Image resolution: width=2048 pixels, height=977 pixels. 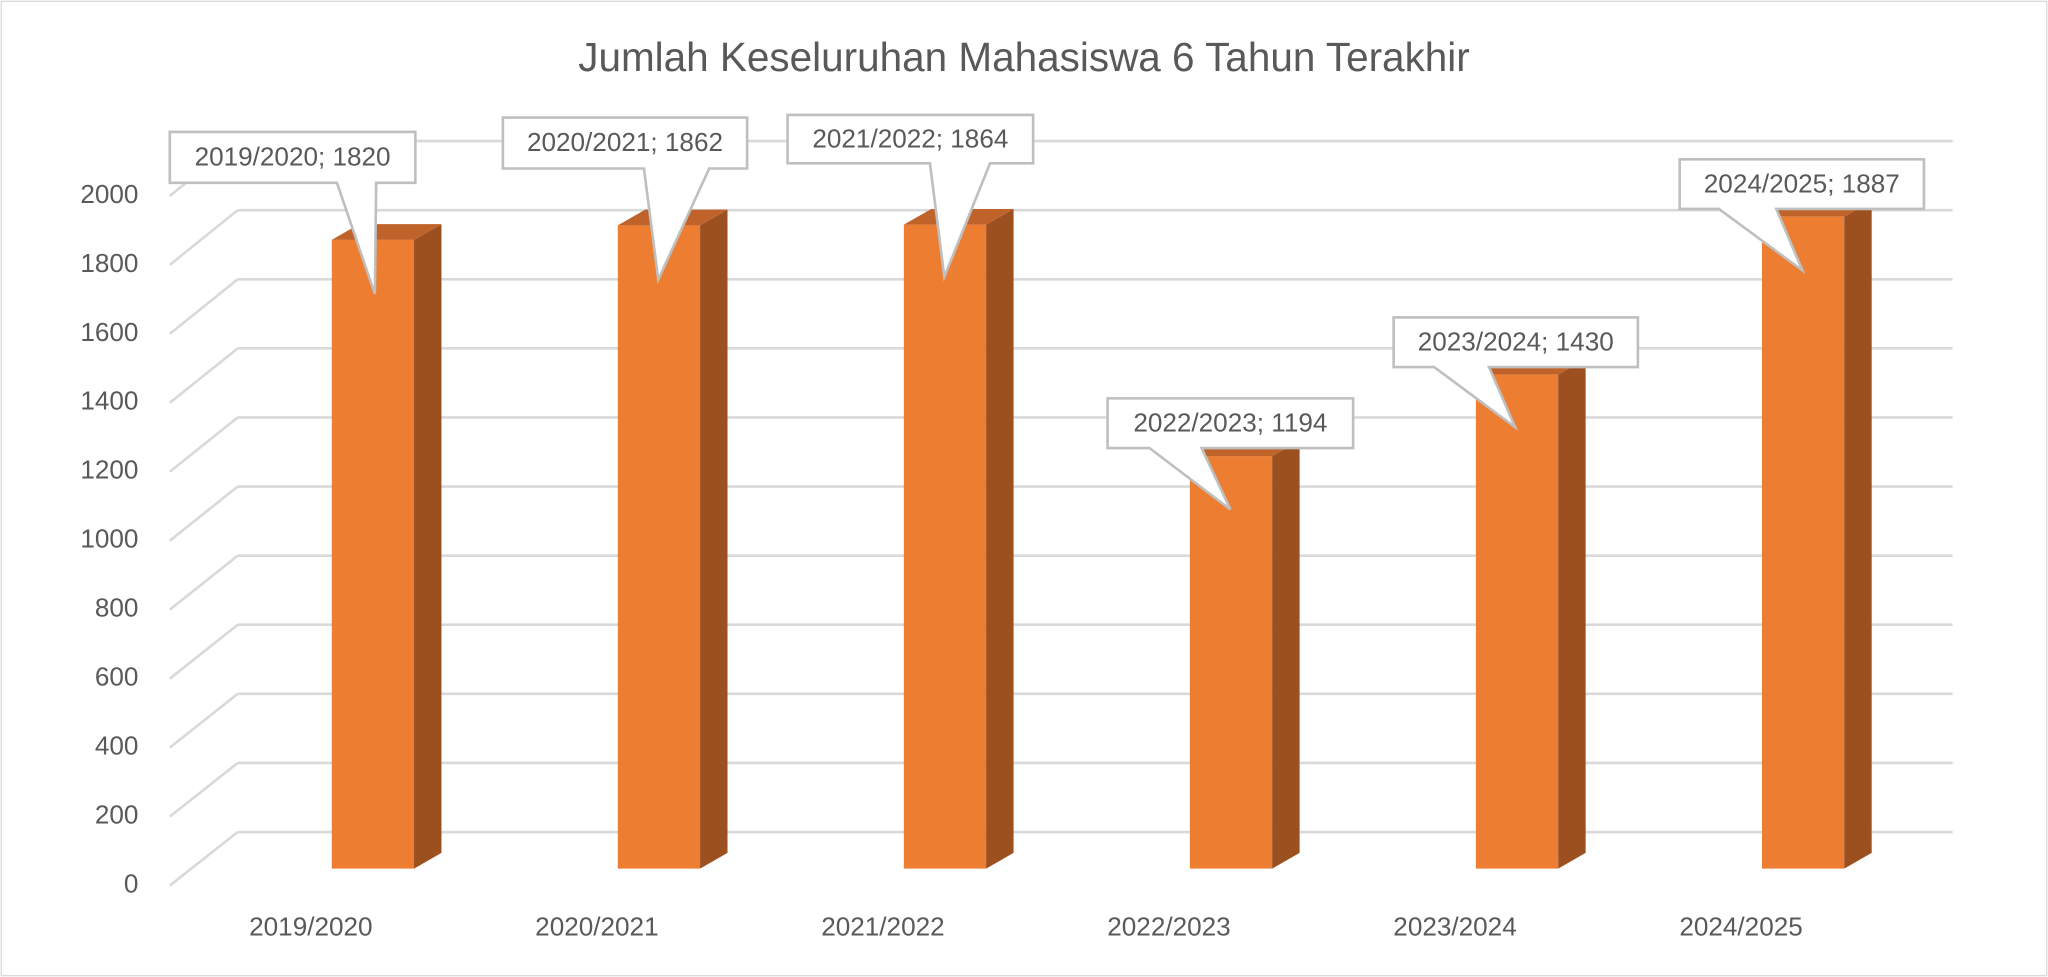 What do you see at coordinates (1168, 927) in the screenshot?
I see `x-tick-label: 2022/2023` at bounding box center [1168, 927].